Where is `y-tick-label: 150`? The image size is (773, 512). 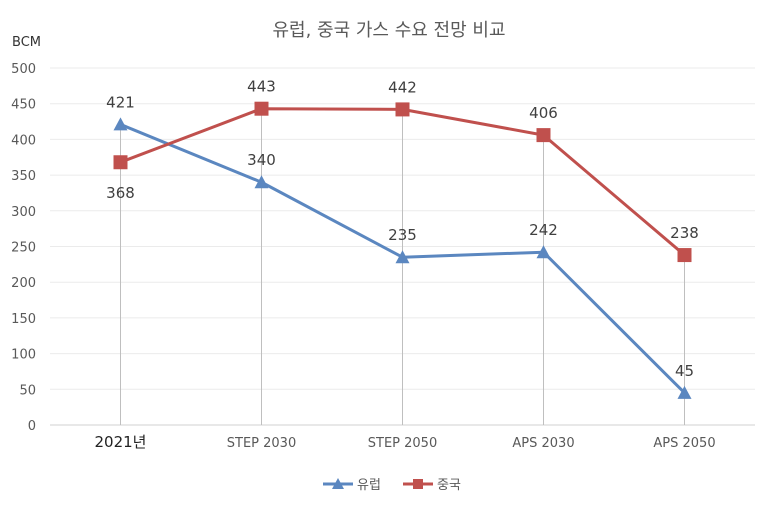
y-tick-label: 150 is located at coordinates (23, 319).